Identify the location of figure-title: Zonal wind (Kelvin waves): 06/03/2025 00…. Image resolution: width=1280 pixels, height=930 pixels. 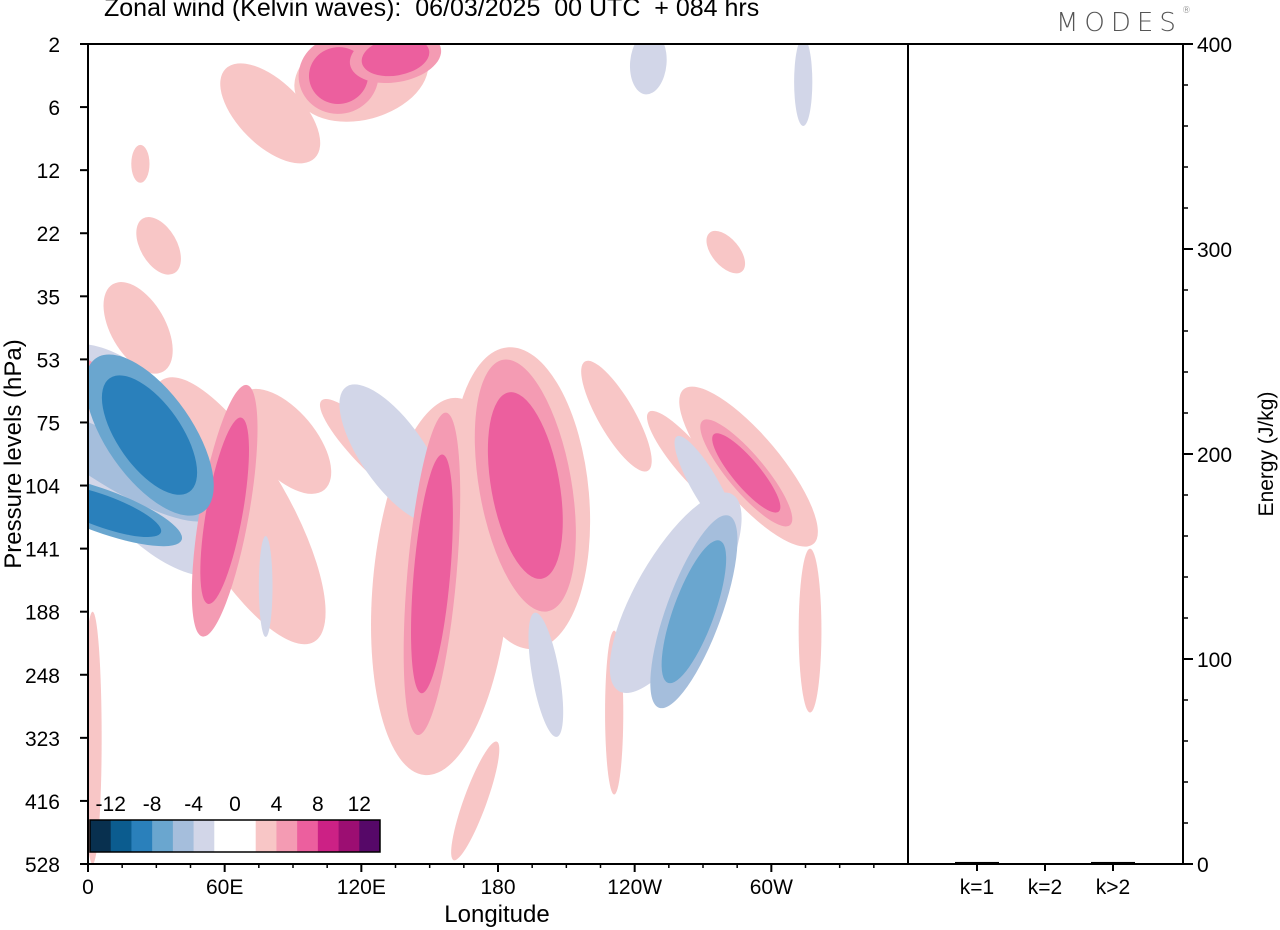
(432, 11).